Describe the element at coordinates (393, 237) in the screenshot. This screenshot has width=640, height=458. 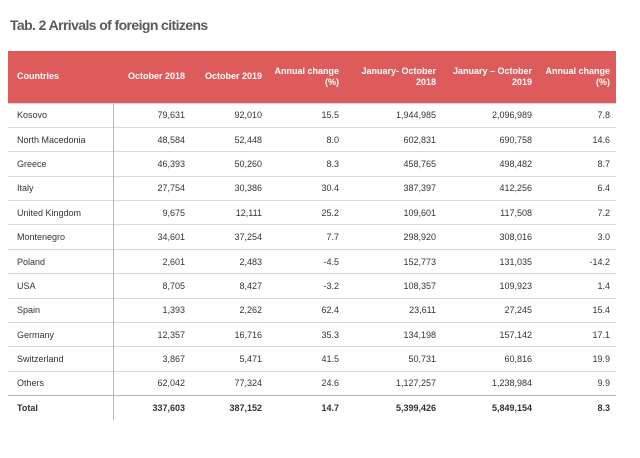
I see `value-cell: 298,920` at that location.